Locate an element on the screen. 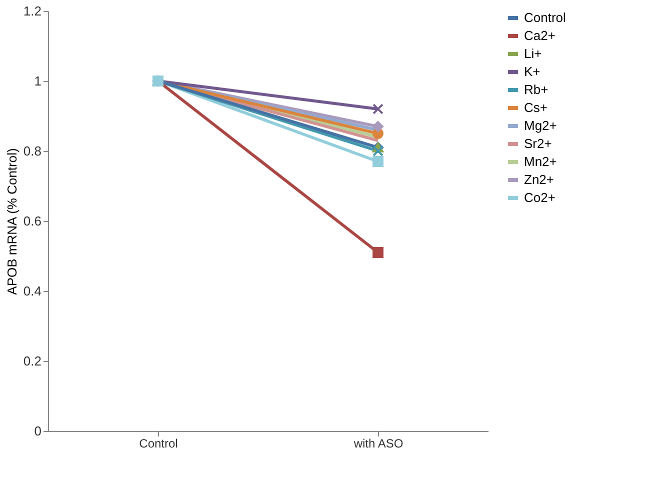 The height and width of the screenshot is (486, 648). y-axis-title: APOB mRNA (% Control) is located at coordinates (12, 221).